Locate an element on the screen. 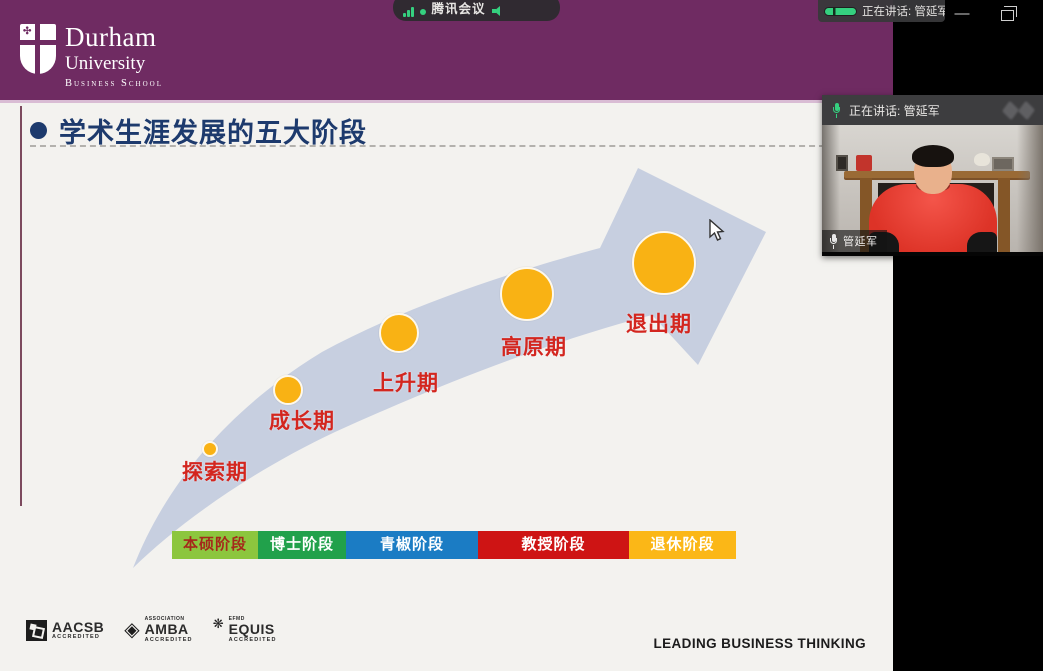 Image resolution: width=1043 pixels, height=671 pixels. aacsb-logo: AACSB ACCREDITED is located at coordinates (65, 629).